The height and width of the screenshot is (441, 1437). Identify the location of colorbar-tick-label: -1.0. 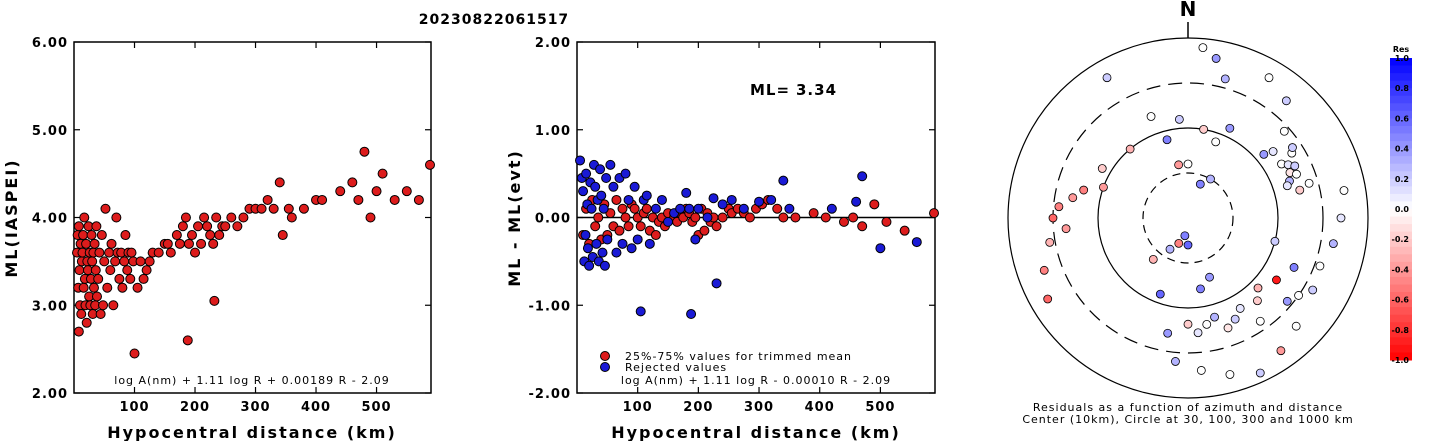
(1401, 360).